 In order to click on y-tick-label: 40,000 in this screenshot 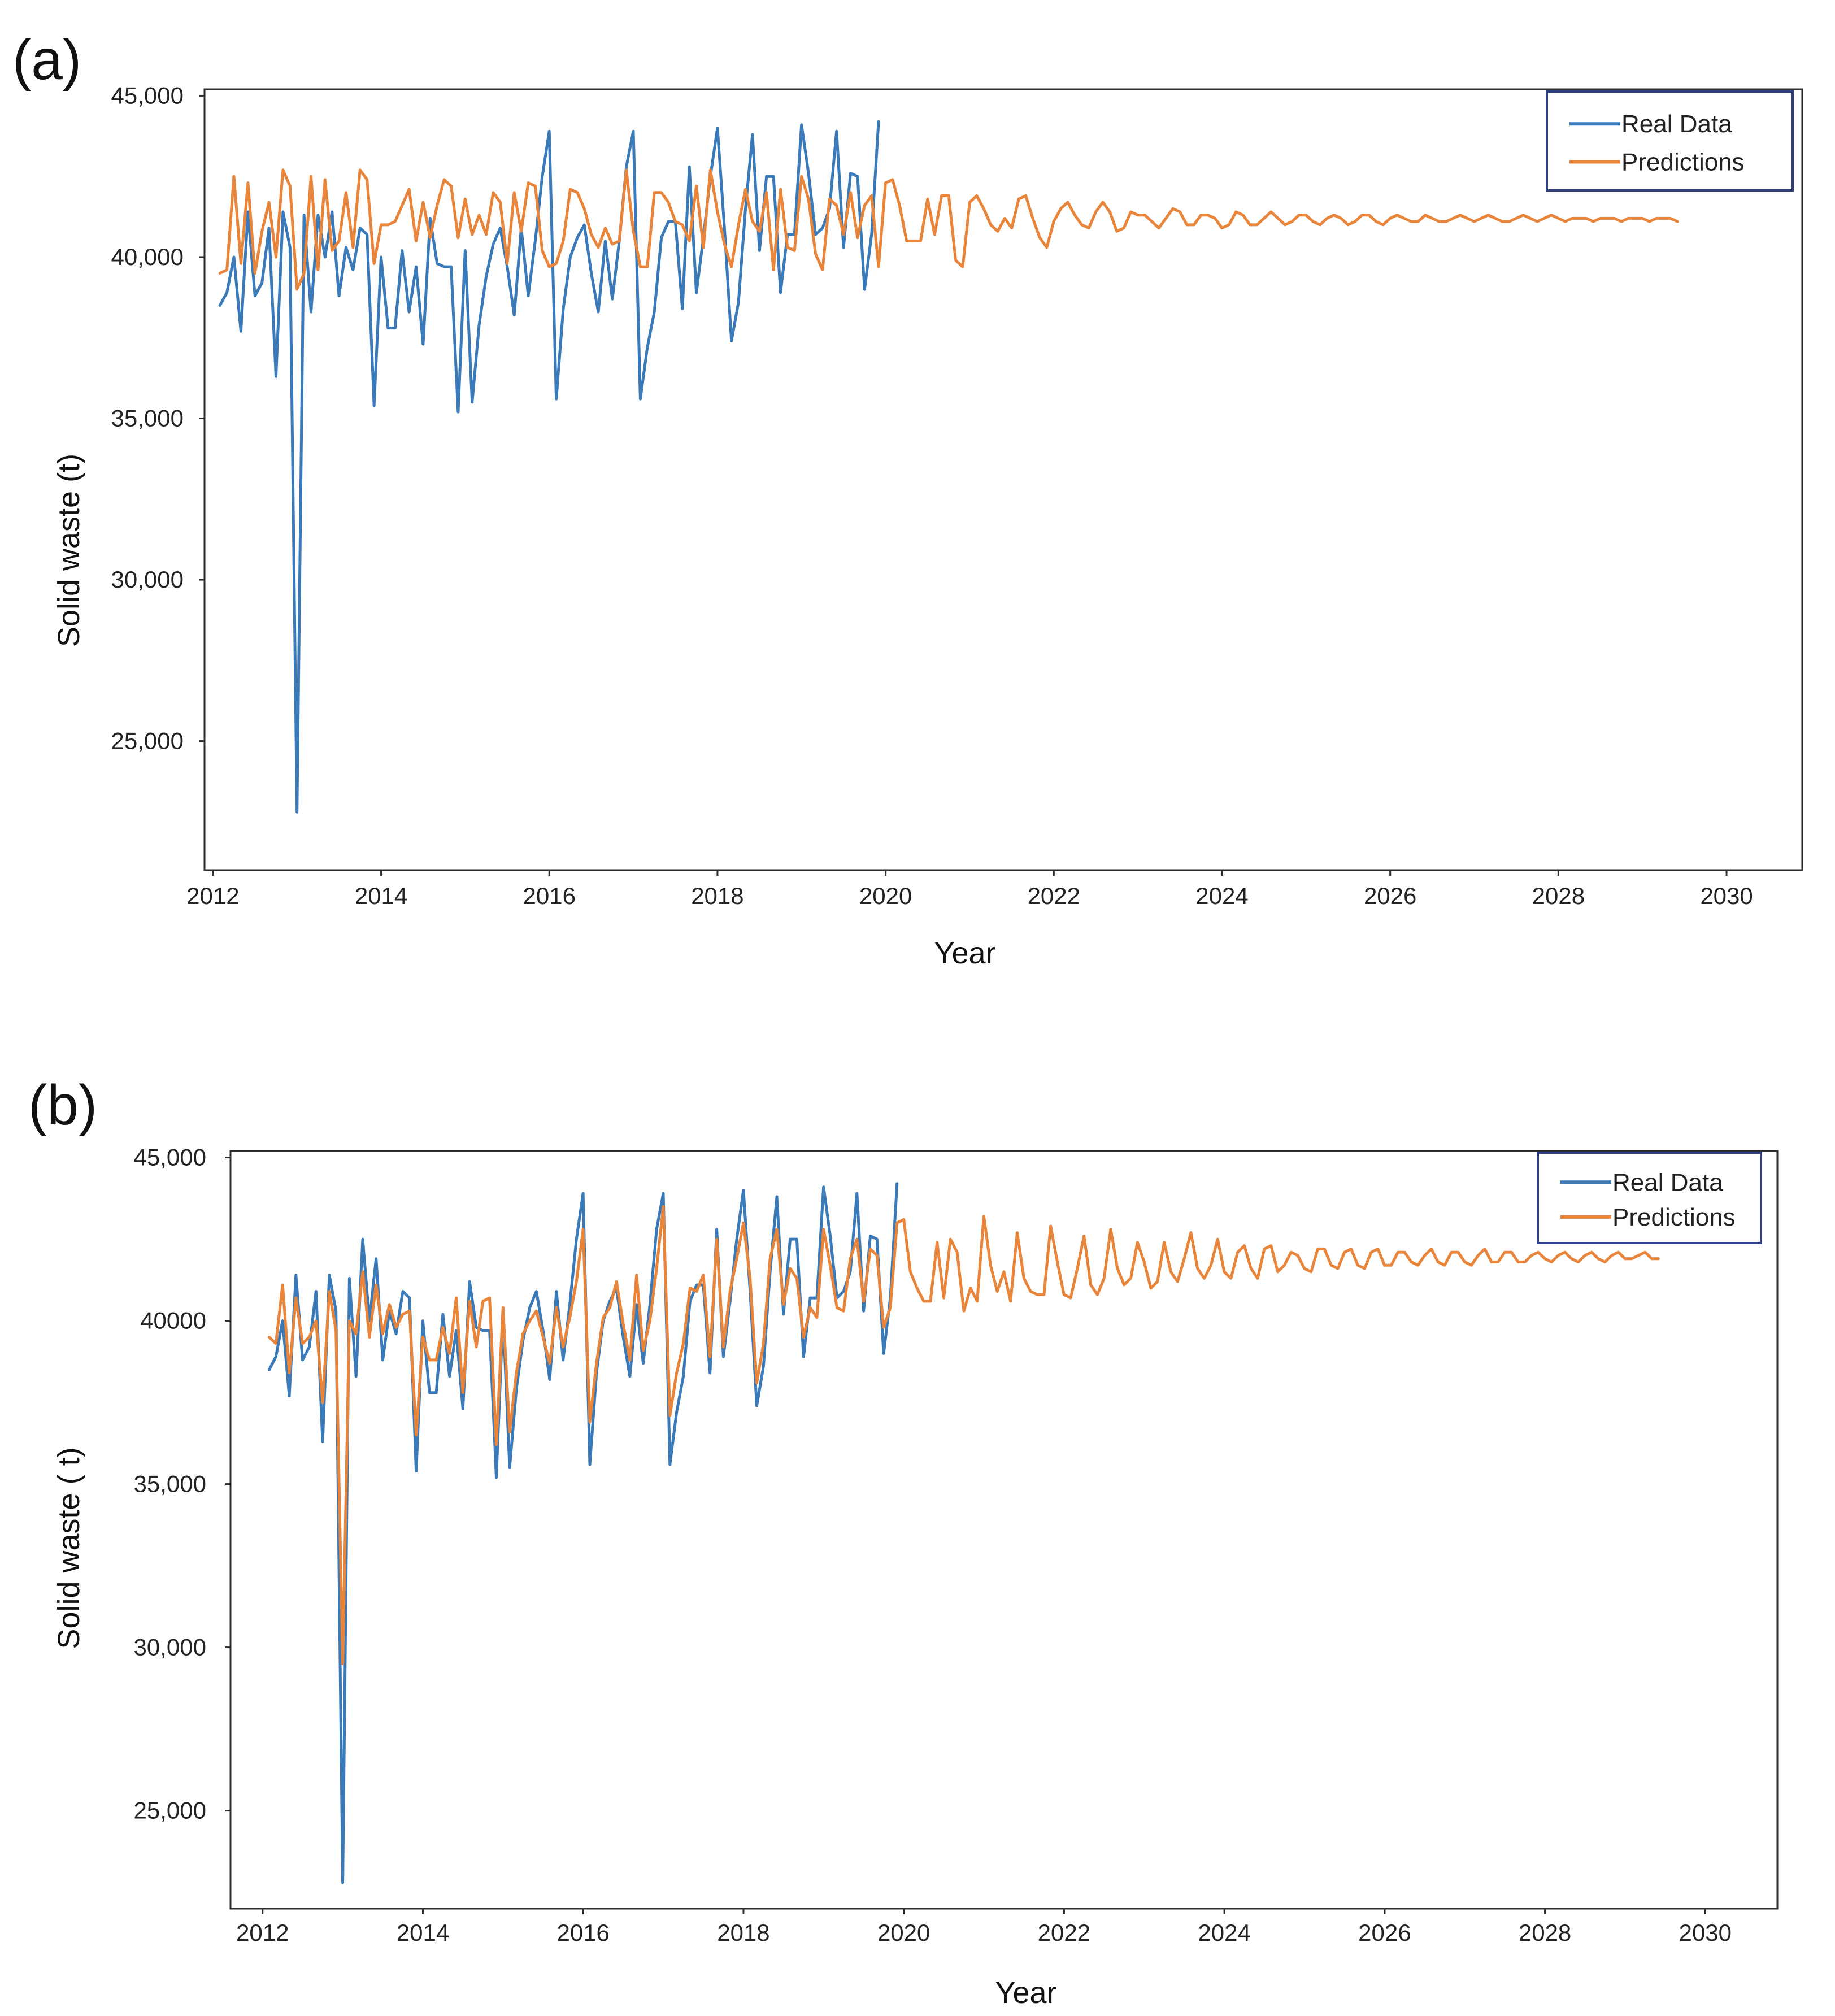, I will do `click(148, 257)`.